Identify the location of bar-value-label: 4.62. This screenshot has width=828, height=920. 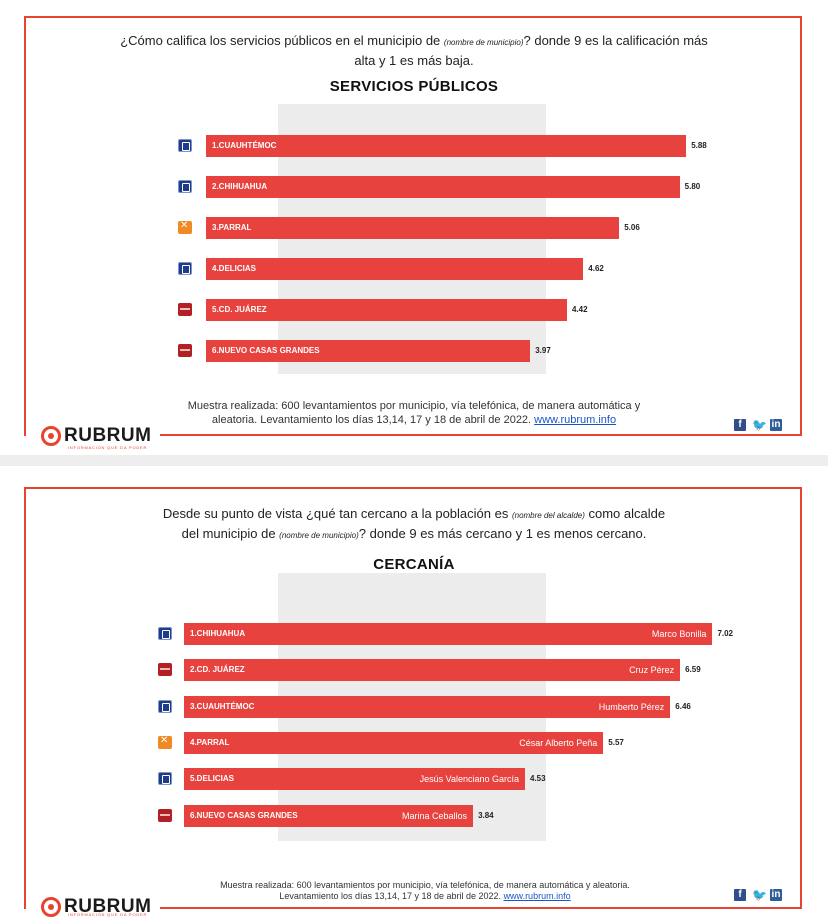
(596, 268).